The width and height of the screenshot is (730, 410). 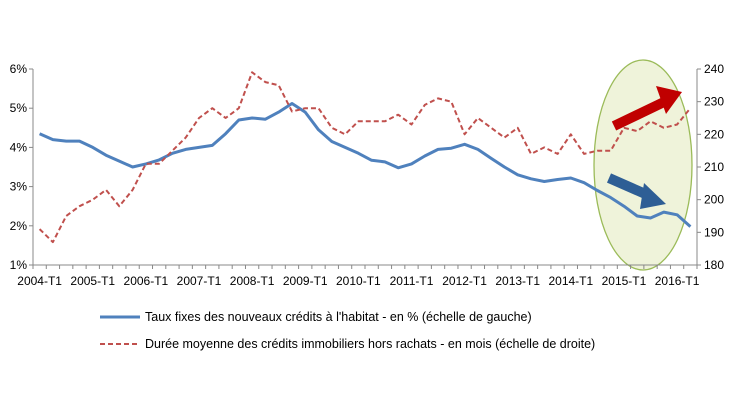 What do you see at coordinates (305, 281) in the screenshot?
I see `x-tick-label: 2009-T1` at bounding box center [305, 281].